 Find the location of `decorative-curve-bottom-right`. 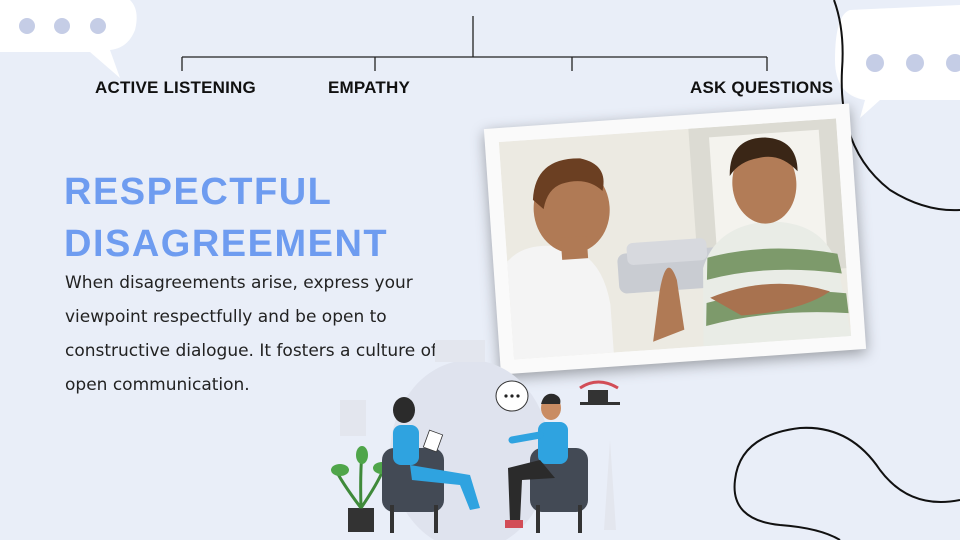

decorative-curve-bottom-right is located at coordinates (846, 483).